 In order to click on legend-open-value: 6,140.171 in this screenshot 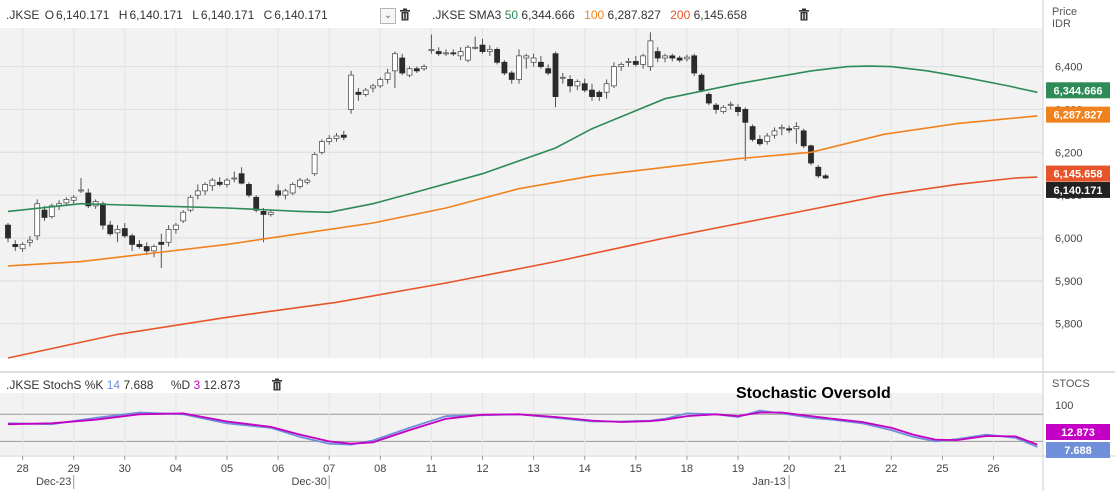, I will do `click(83, 15)`.